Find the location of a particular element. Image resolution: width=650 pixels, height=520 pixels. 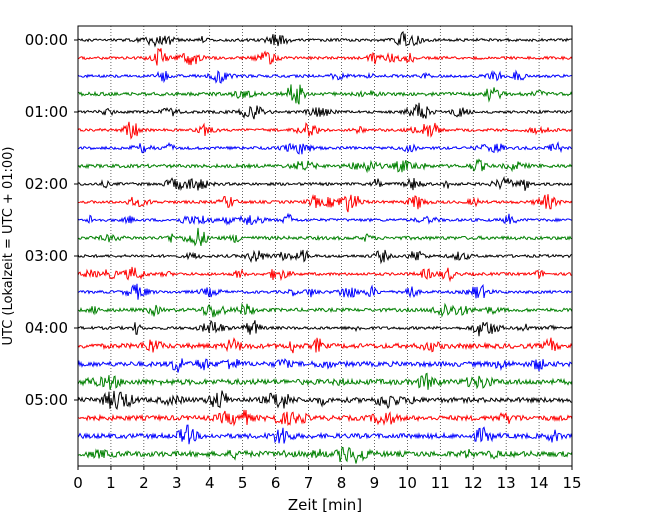

x-tick-label: 3 is located at coordinates (177, 483).